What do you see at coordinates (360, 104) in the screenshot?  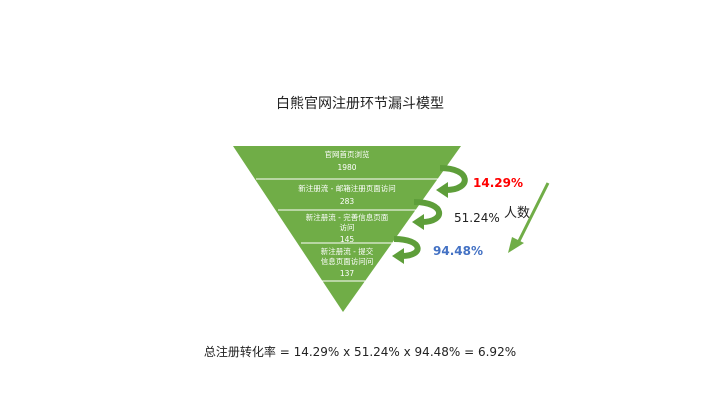 I see `diagram-title: 白熊官网注册环节漏斗模型` at bounding box center [360, 104].